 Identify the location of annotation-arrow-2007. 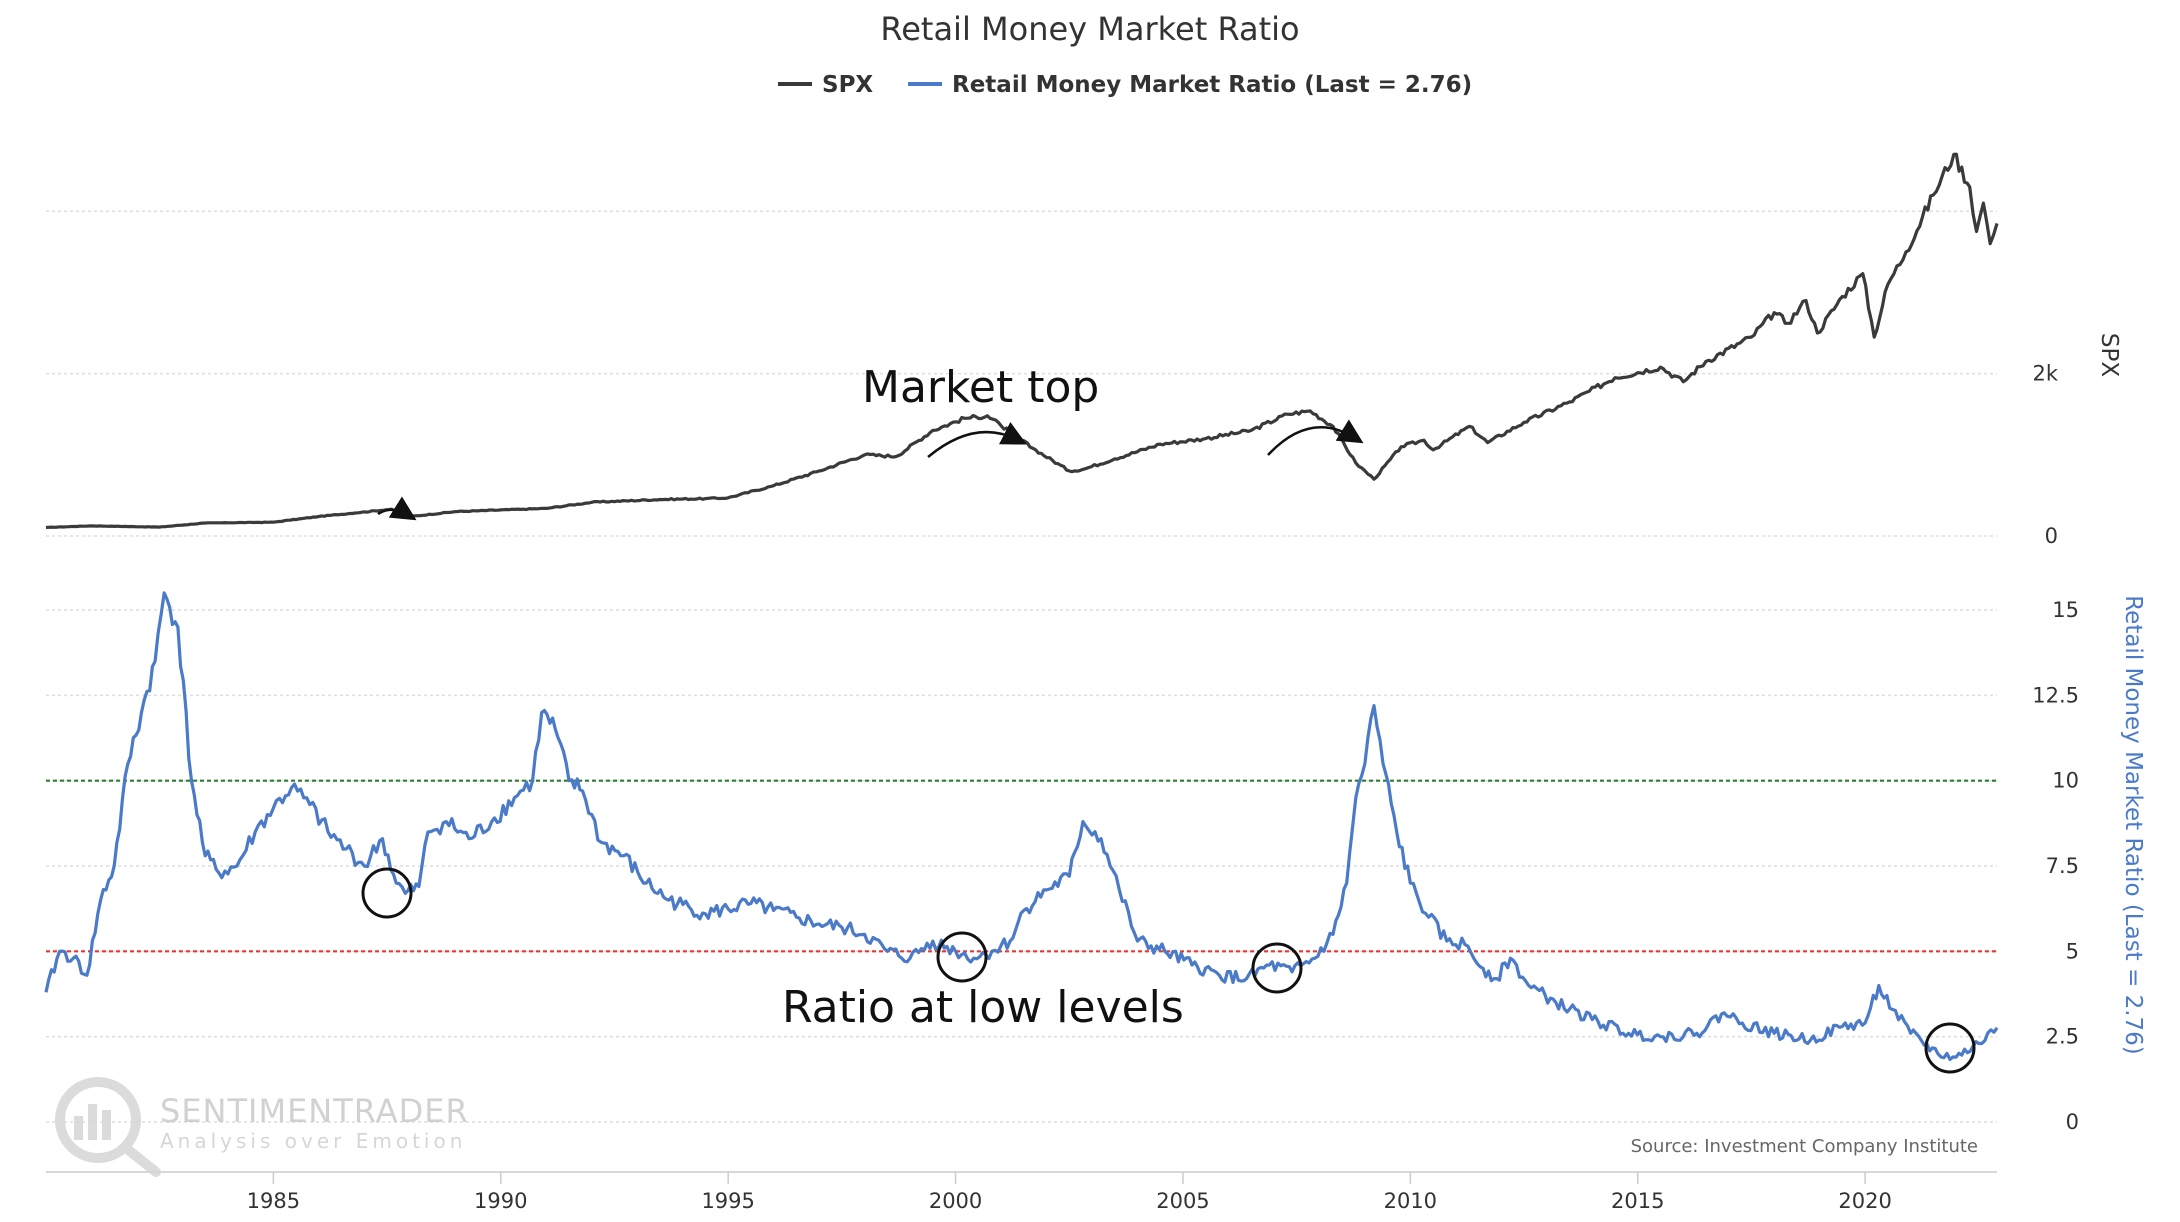
(1315, 437).